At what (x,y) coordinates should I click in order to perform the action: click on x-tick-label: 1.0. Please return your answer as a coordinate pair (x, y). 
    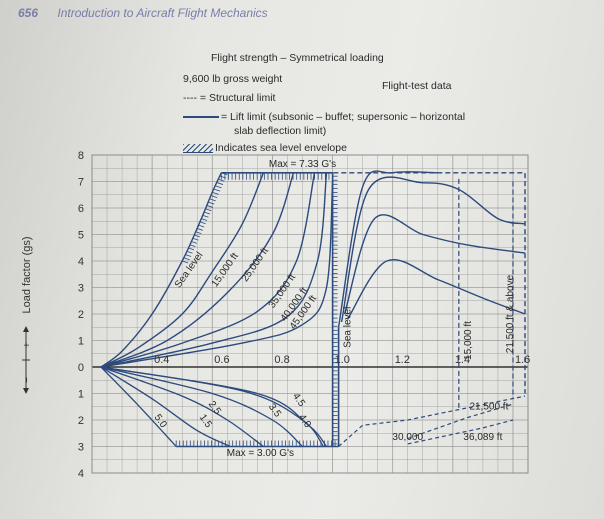
    Looking at the image, I should click on (342, 360).